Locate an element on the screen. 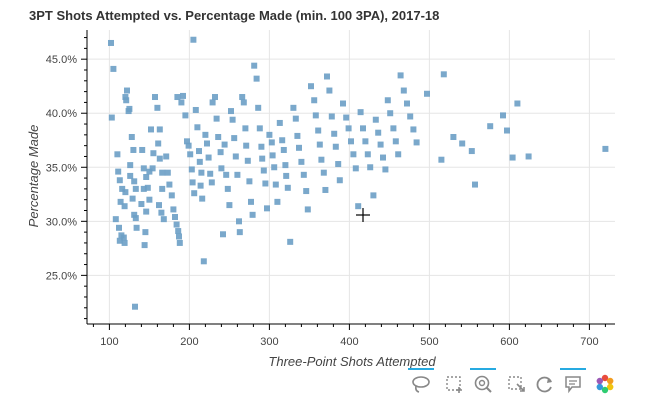 The width and height of the screenshot is (648, 408). bokeh-logo is located at coordinates (605, 384).